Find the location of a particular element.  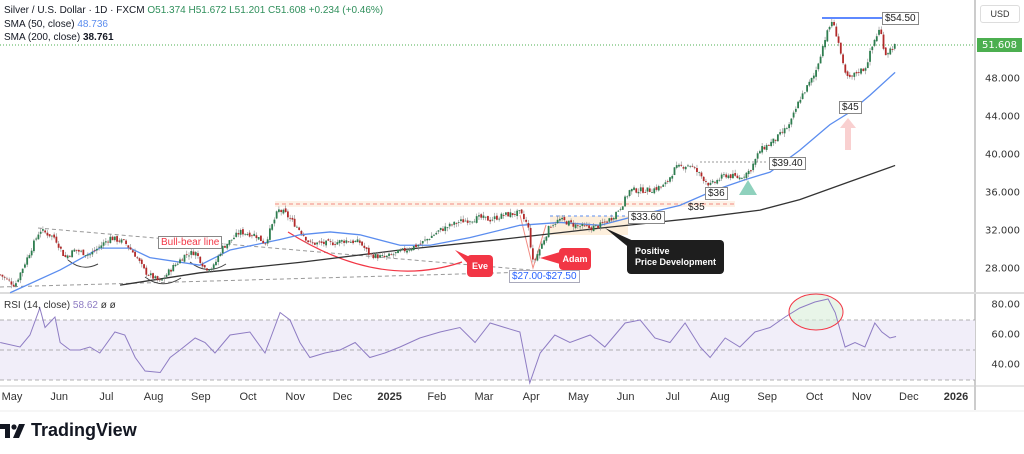

callout-line1: Positive is located at coordinates (652, 251).